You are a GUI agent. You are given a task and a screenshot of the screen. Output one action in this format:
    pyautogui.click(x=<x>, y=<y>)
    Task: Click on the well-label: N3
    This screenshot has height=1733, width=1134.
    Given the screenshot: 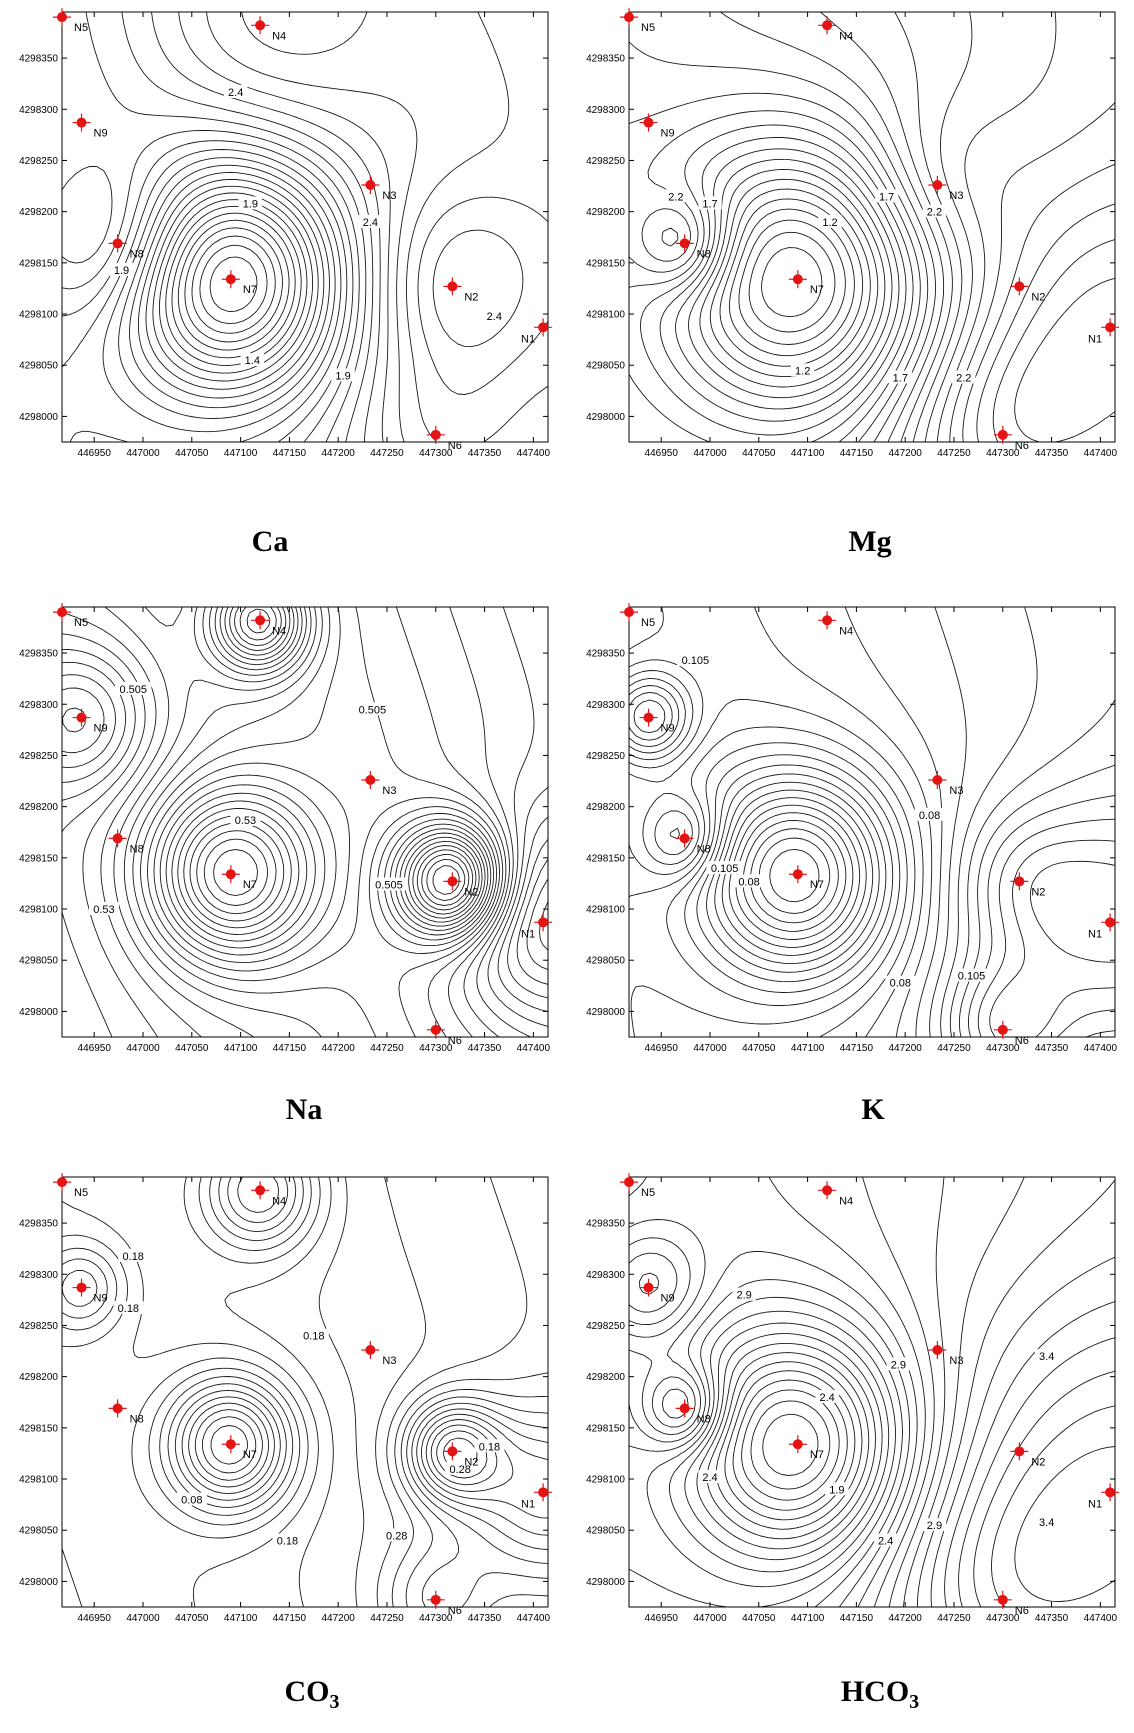 What is the action you would take?
    pyautogui.click(x=956, y=1361)
    